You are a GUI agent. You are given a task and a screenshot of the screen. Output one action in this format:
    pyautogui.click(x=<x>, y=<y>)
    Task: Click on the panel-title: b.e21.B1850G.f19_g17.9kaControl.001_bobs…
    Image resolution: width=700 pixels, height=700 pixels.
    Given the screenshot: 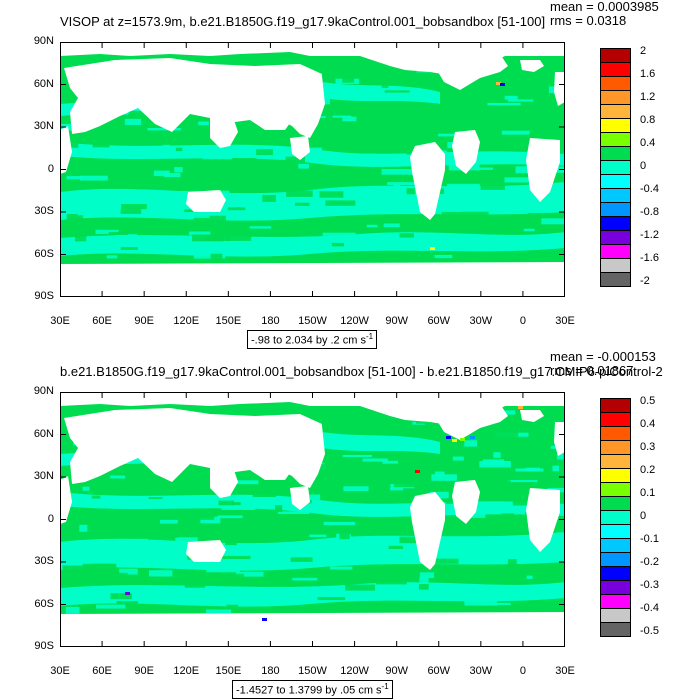 What is the action you would take?
    pyautogui.click(x=361, y=371)
    